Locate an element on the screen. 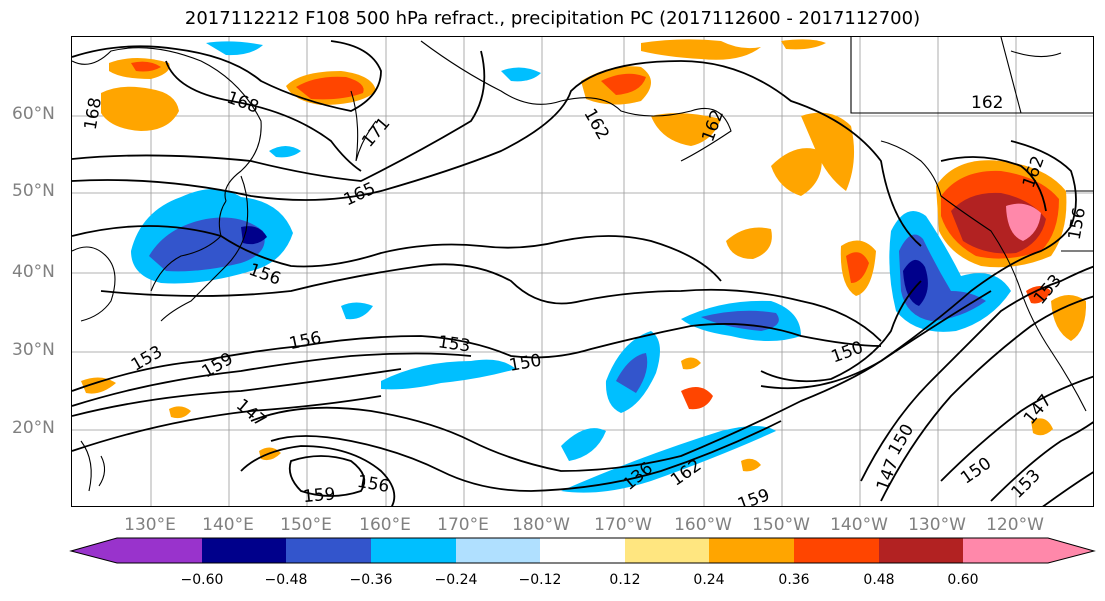 The height and width of the screenshot is (601, 1105). contour-label: 171 is located at coordinates (376, 133).